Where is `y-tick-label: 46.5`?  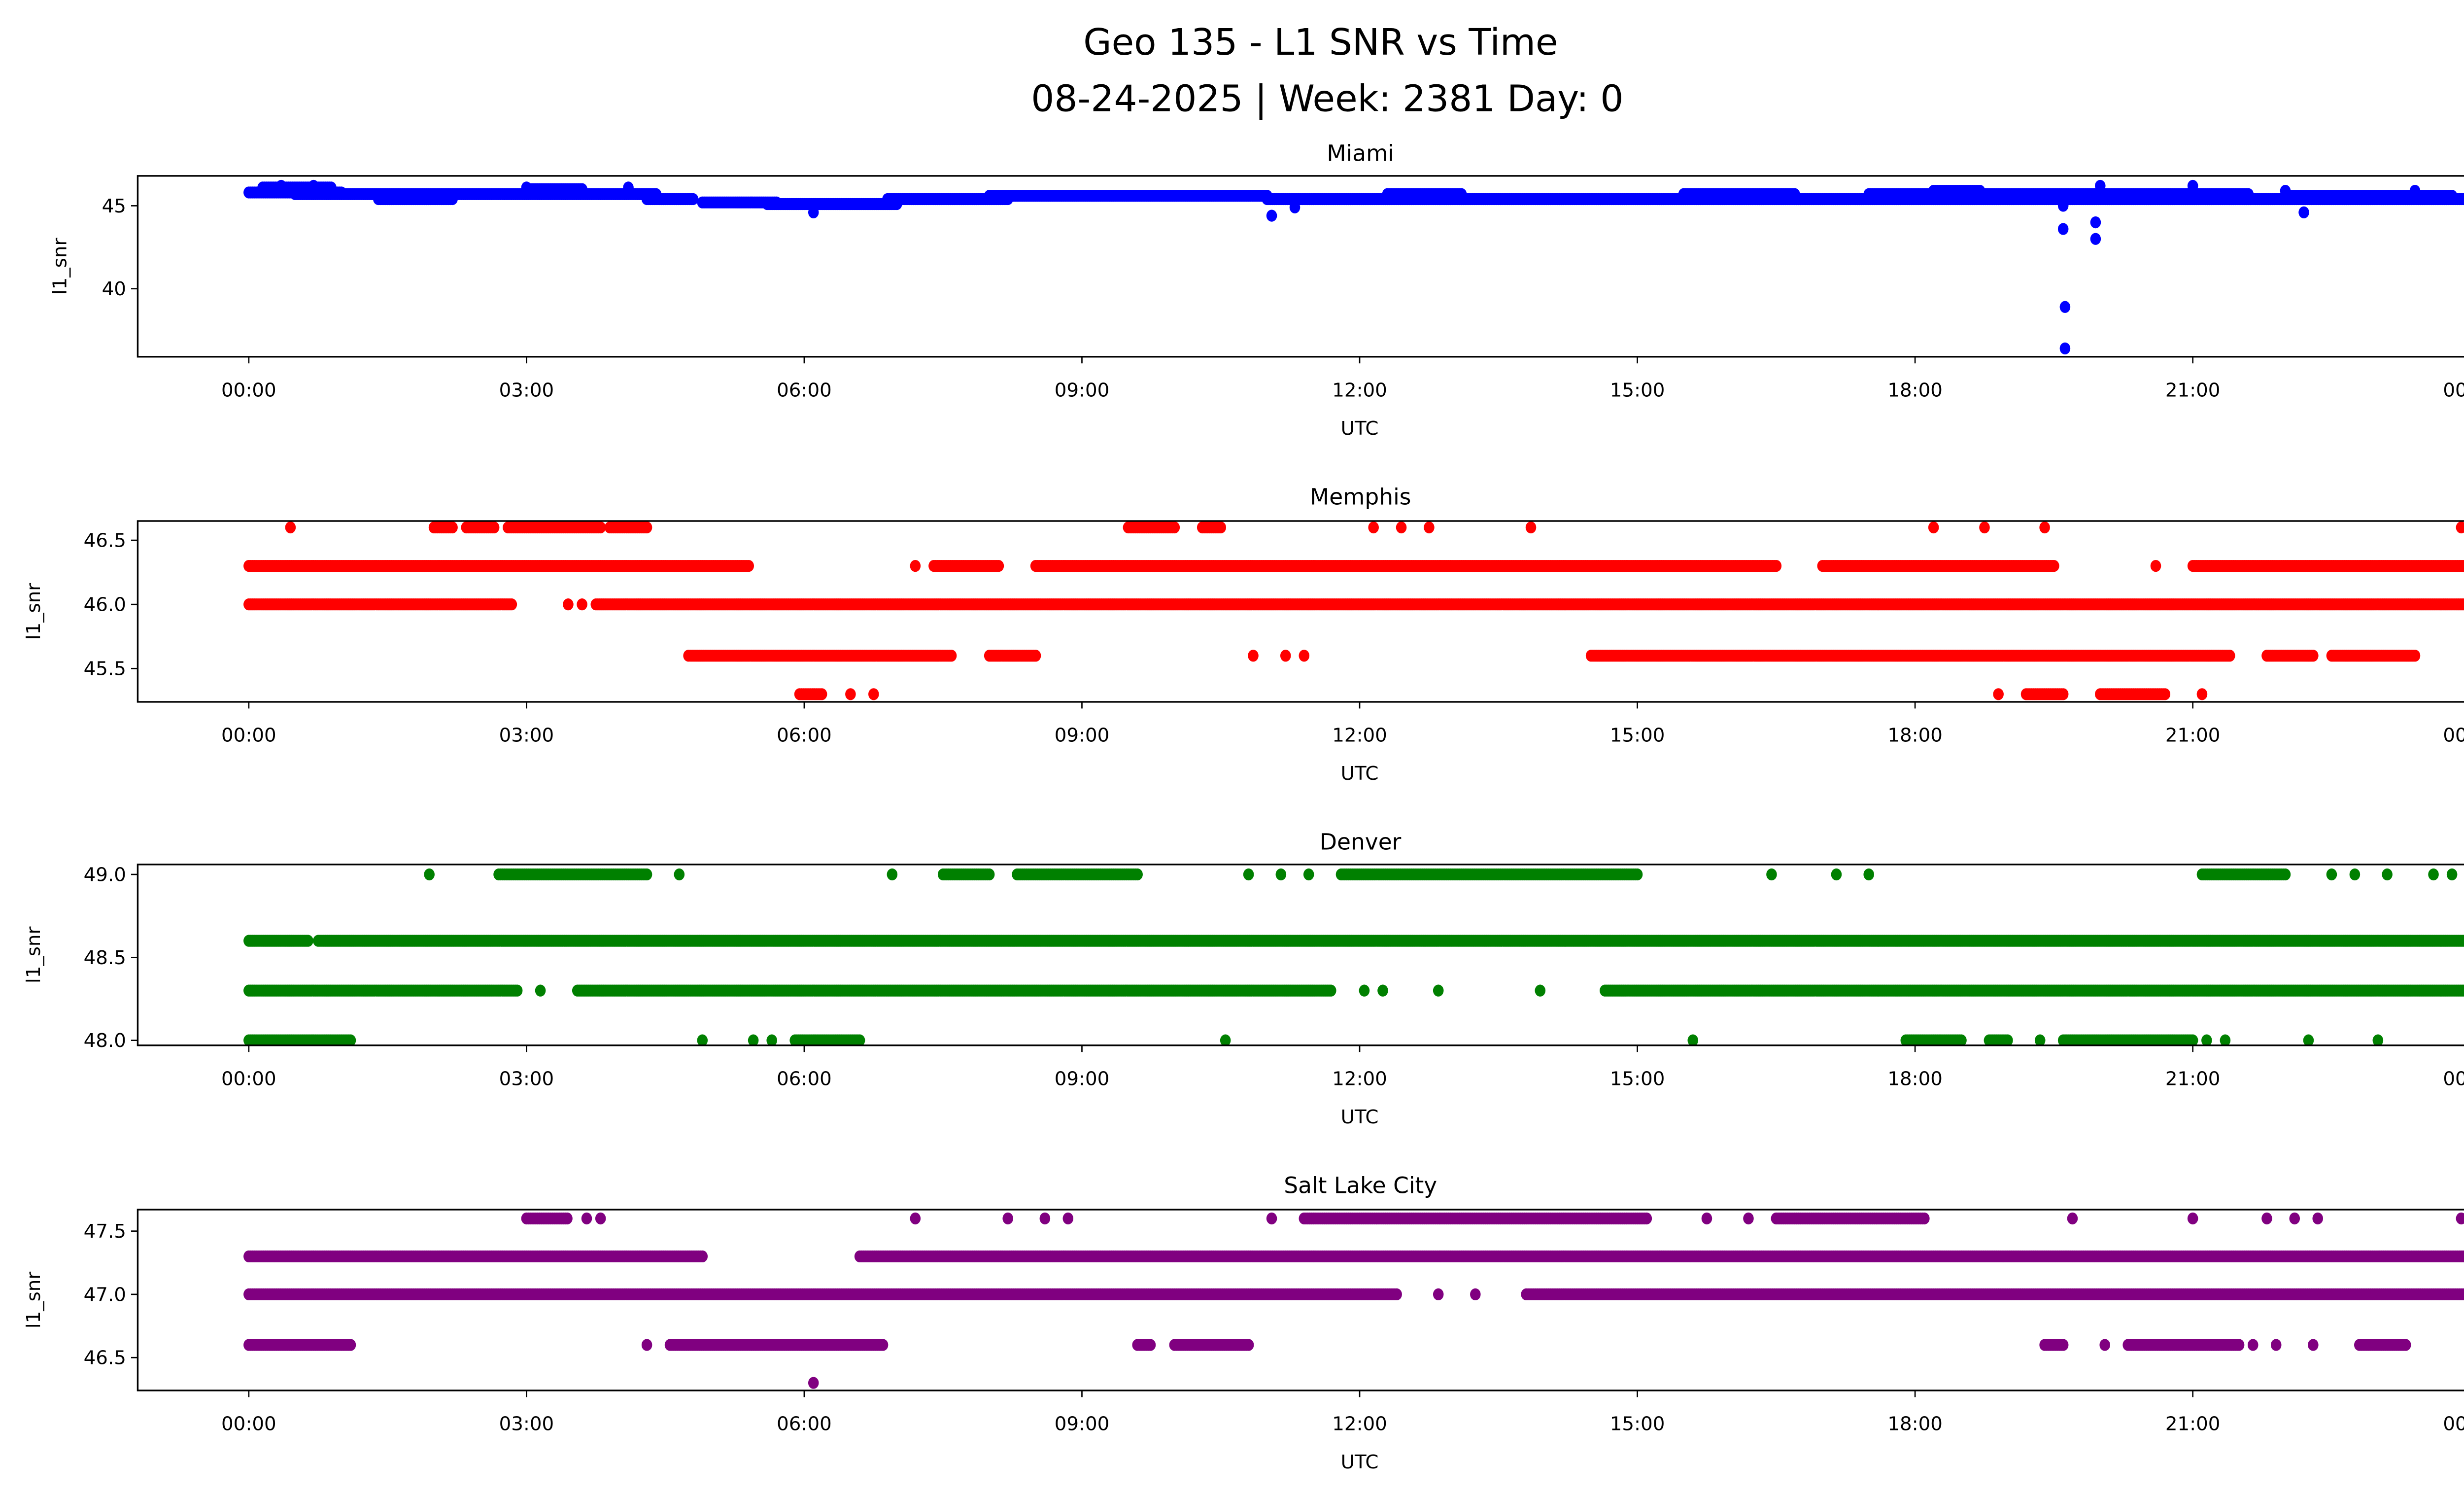
y-tick-label: 46.5 is located at coordinates (105, 541).